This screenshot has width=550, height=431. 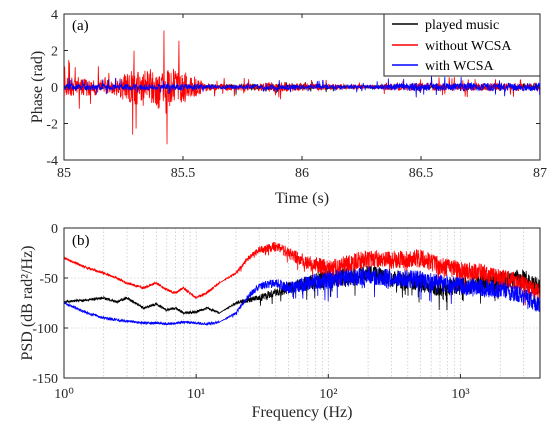 What do you see at coordinates (64, 394) in the screenshot?
I see `panel-b-x-tick-label: 10⁰` at bounding box center [64, 394].